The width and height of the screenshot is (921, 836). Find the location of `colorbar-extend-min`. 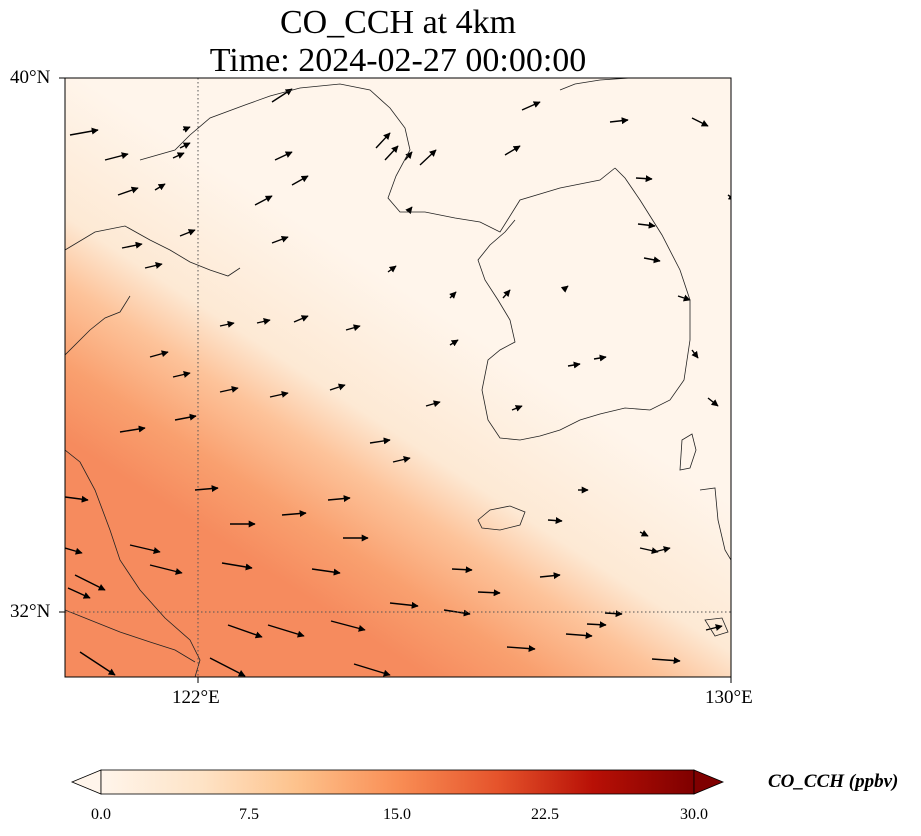

colorbar-extend-min is located at coordinates (86, 782).